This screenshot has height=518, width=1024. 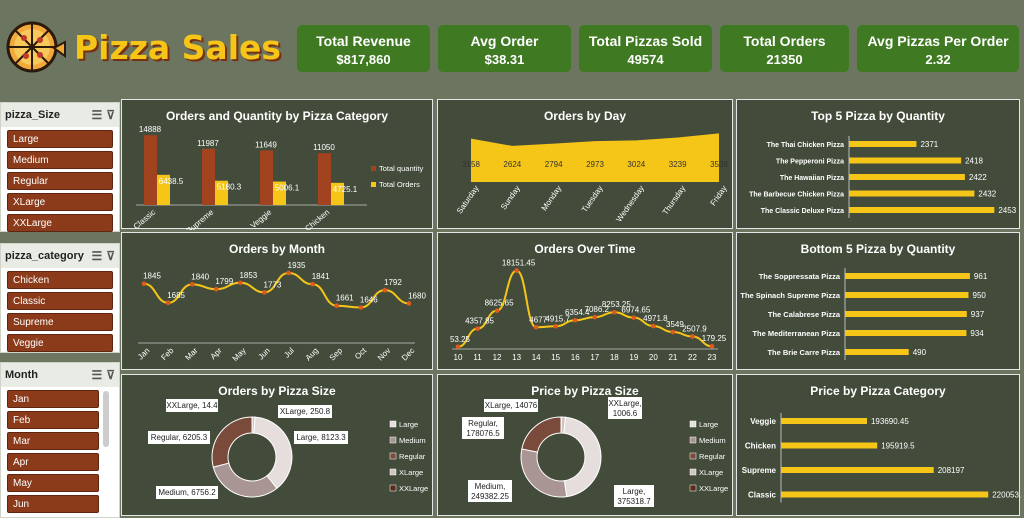 What do you see at coordinates (595, 164) in the screenshot?
I see `data-label: 2973` at bounding box center [595, 164].